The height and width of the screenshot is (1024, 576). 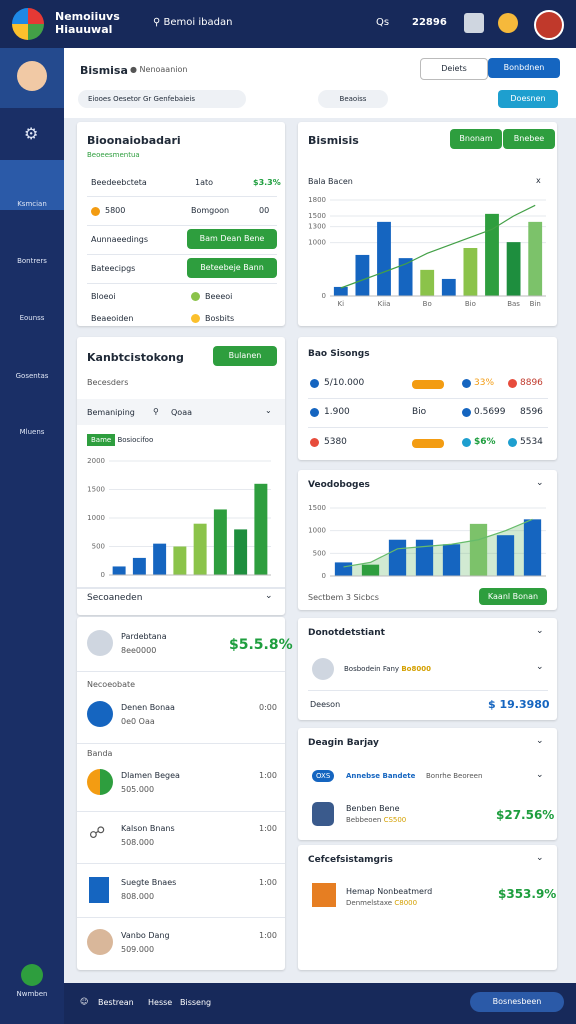 I want to click on shape: ☍, so click(x=97, y=832).